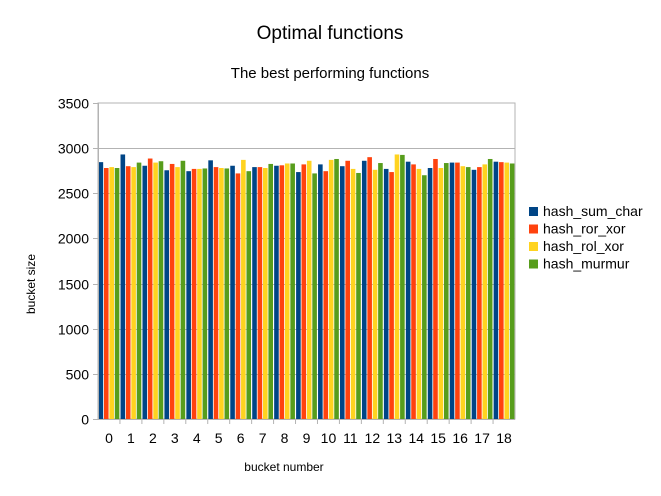  I want to click on legend-label-hash_ror_xor: hash_ror_xor, so click(584, 229).